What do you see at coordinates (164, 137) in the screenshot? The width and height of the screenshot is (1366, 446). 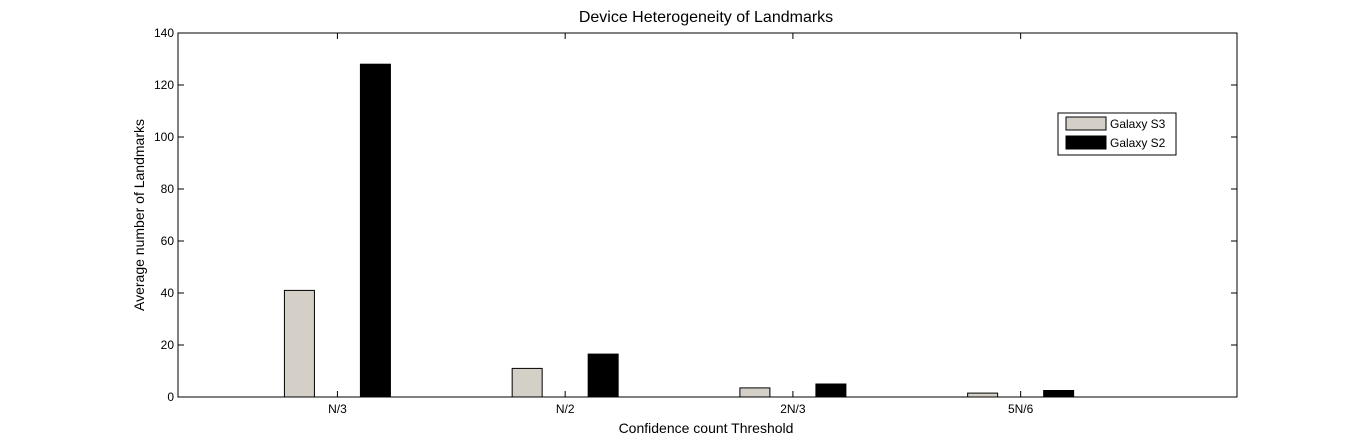 I see `y-tick-label: 100` at bounding box center [164, 137].